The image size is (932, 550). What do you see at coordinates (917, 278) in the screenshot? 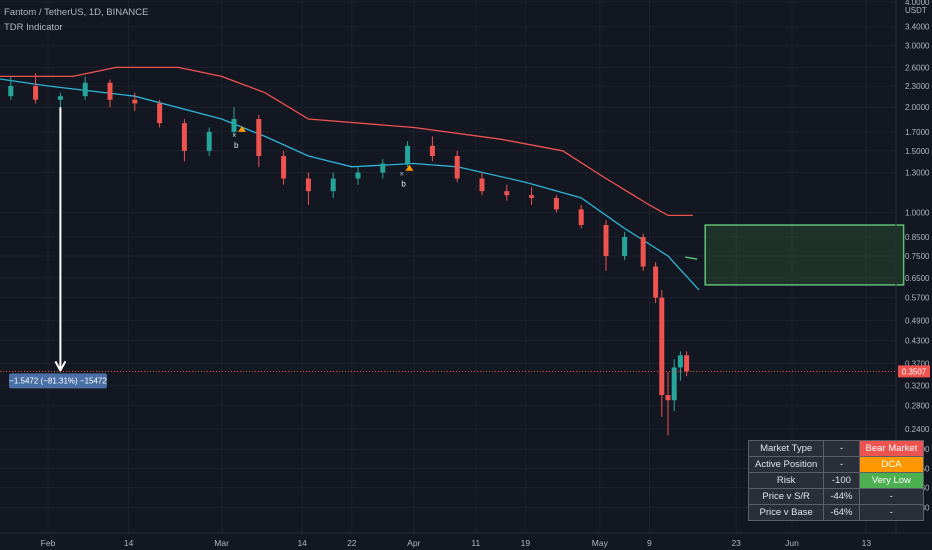
I see `price-tick-label: 0.6500` at bounding box center [917, 278].